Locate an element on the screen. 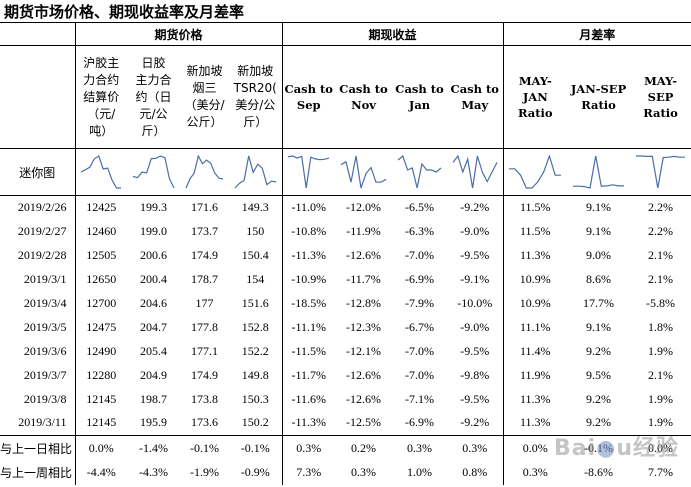 The image size is (691, 487). table-cell: 152.2 is located at coordinates (255, 350).